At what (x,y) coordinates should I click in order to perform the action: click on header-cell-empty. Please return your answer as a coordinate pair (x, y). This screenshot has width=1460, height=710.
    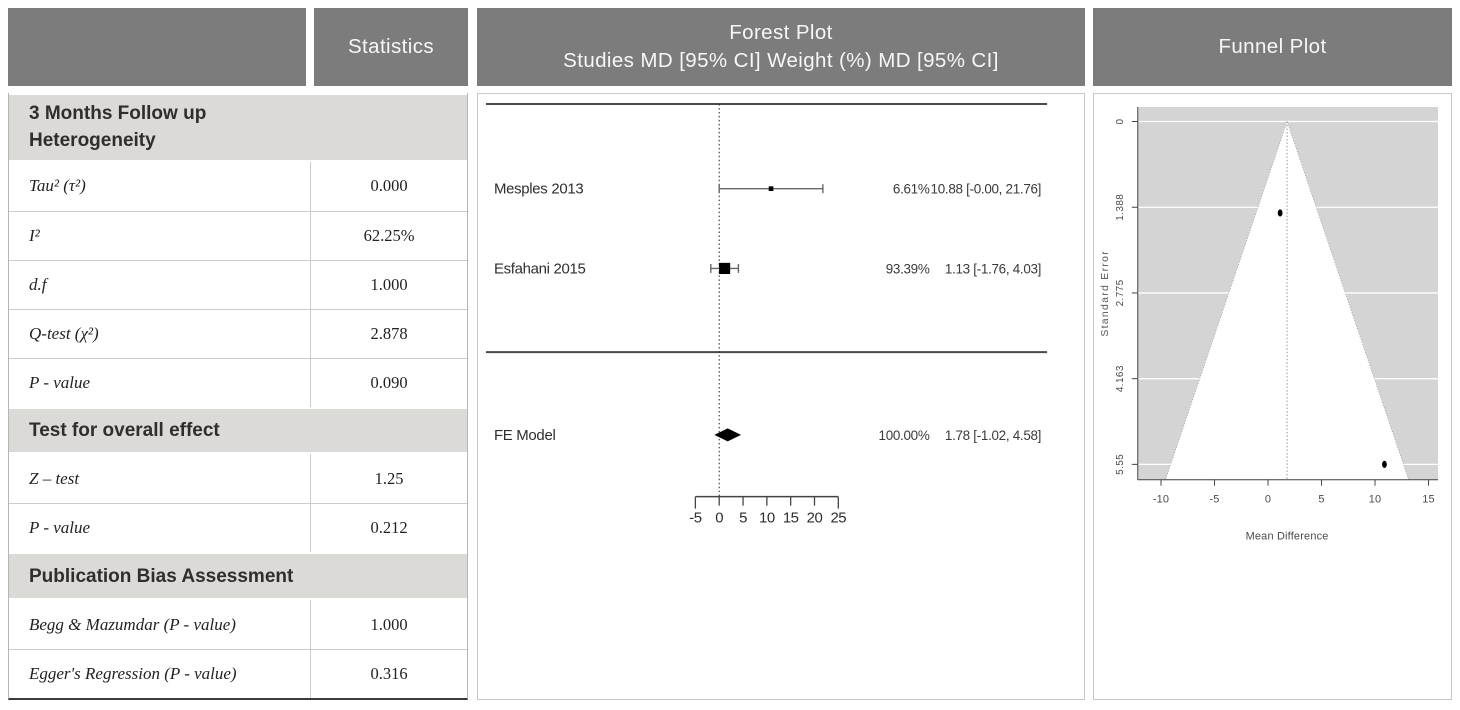
    Looking at the image, I should click on (157, 47).